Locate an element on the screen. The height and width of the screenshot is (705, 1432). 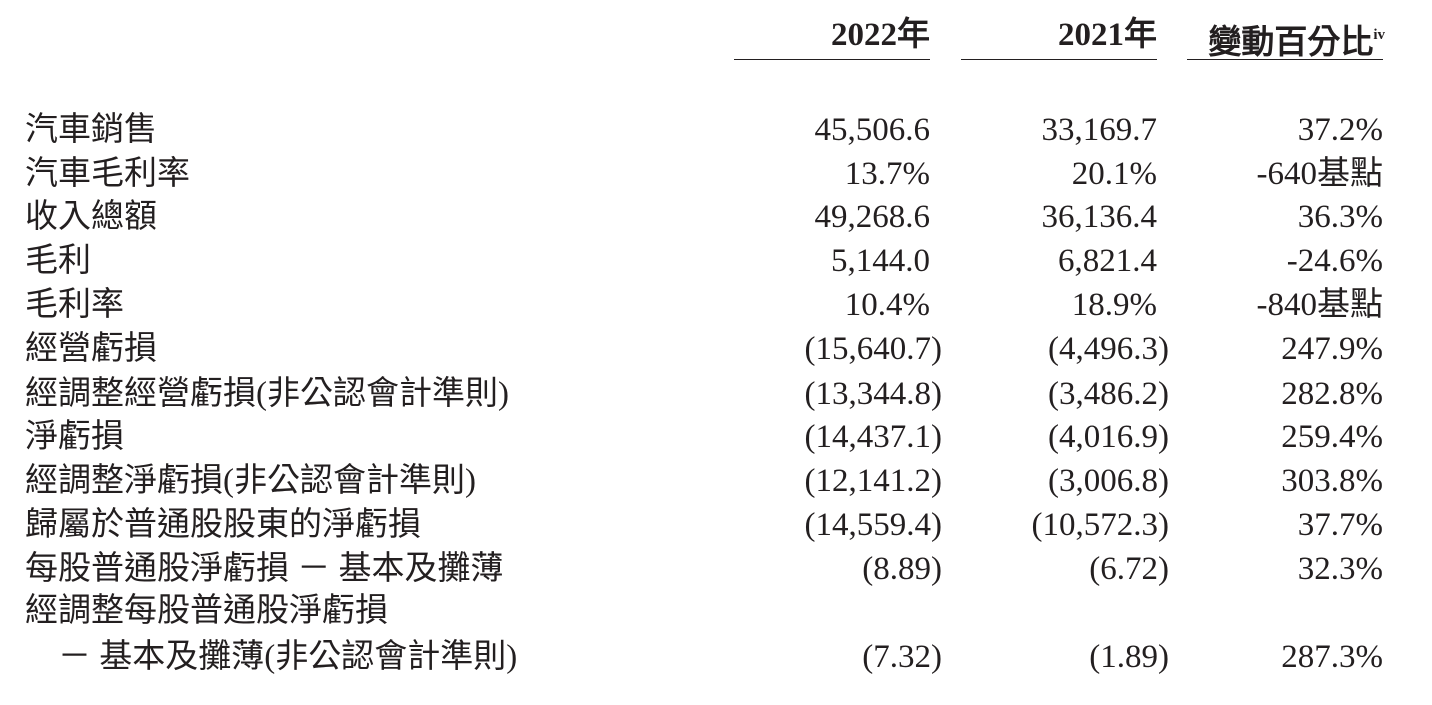
row-label: 歸屬於普通股股東的淨虧損 is located at coordinates (223, 525).